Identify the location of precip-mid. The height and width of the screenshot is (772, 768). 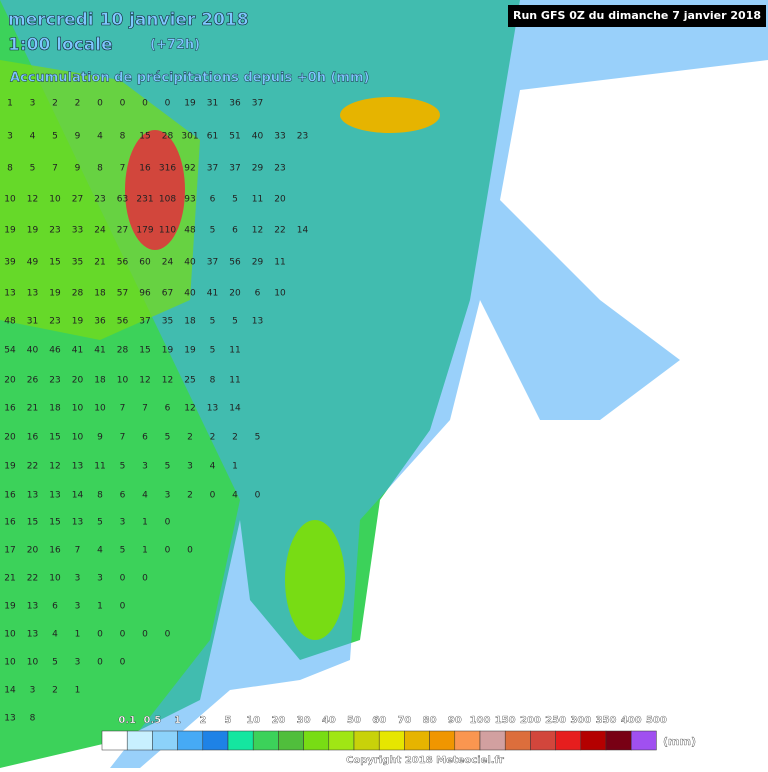
(100, 200).